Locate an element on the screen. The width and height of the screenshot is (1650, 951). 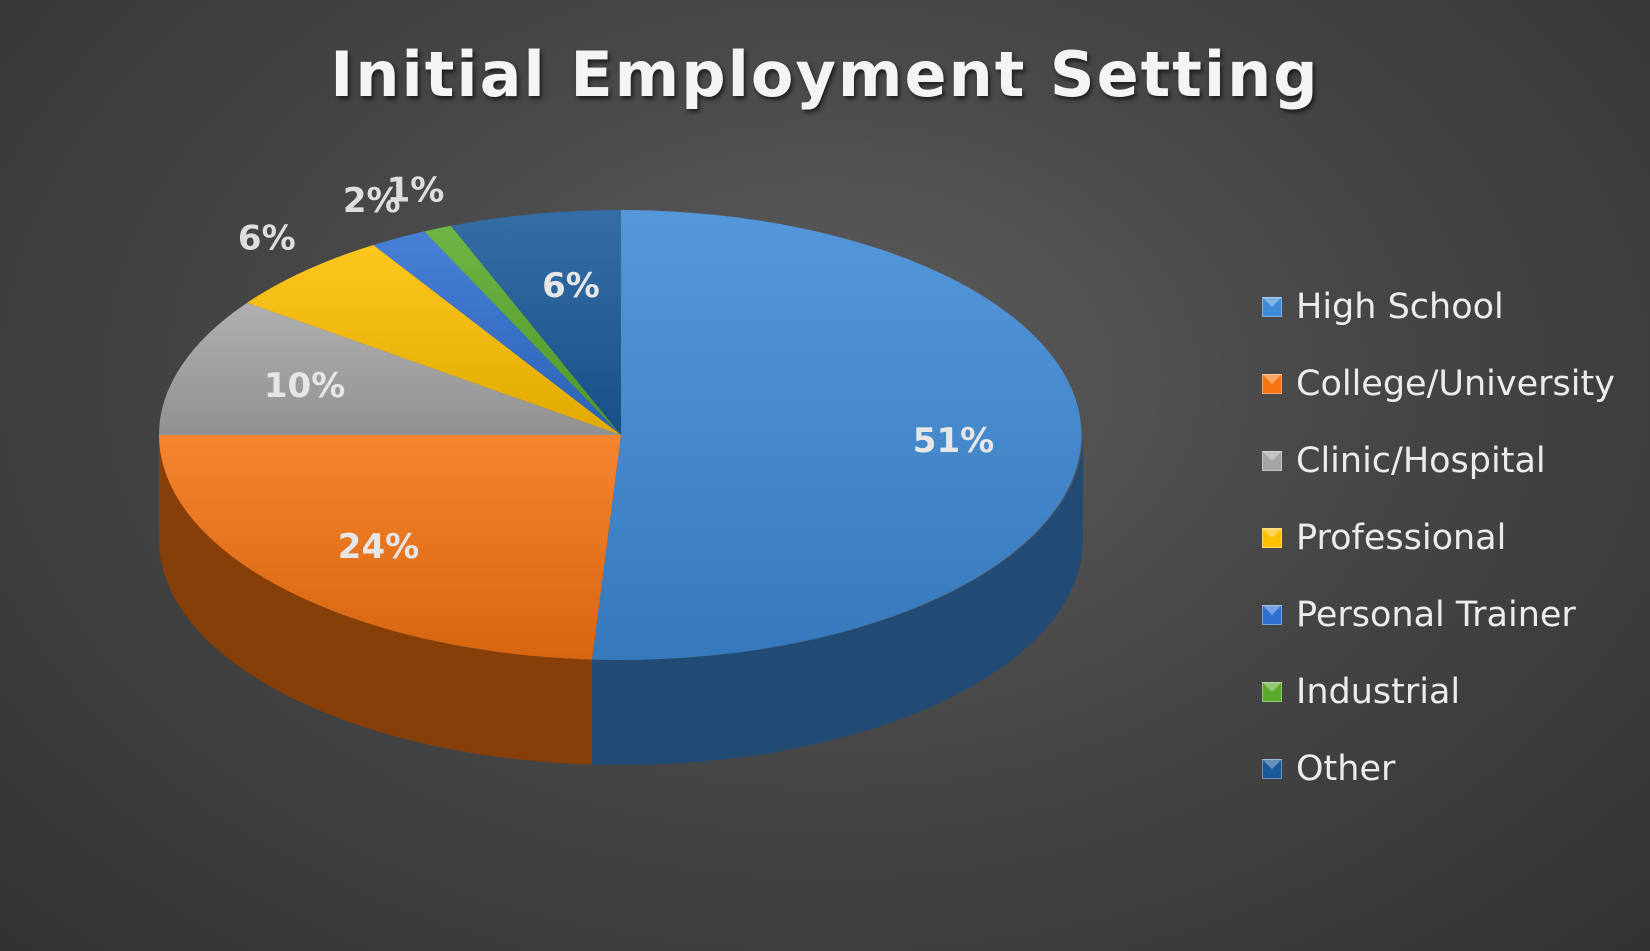
legend-item: Professional is located at coordinates (1438, 554).